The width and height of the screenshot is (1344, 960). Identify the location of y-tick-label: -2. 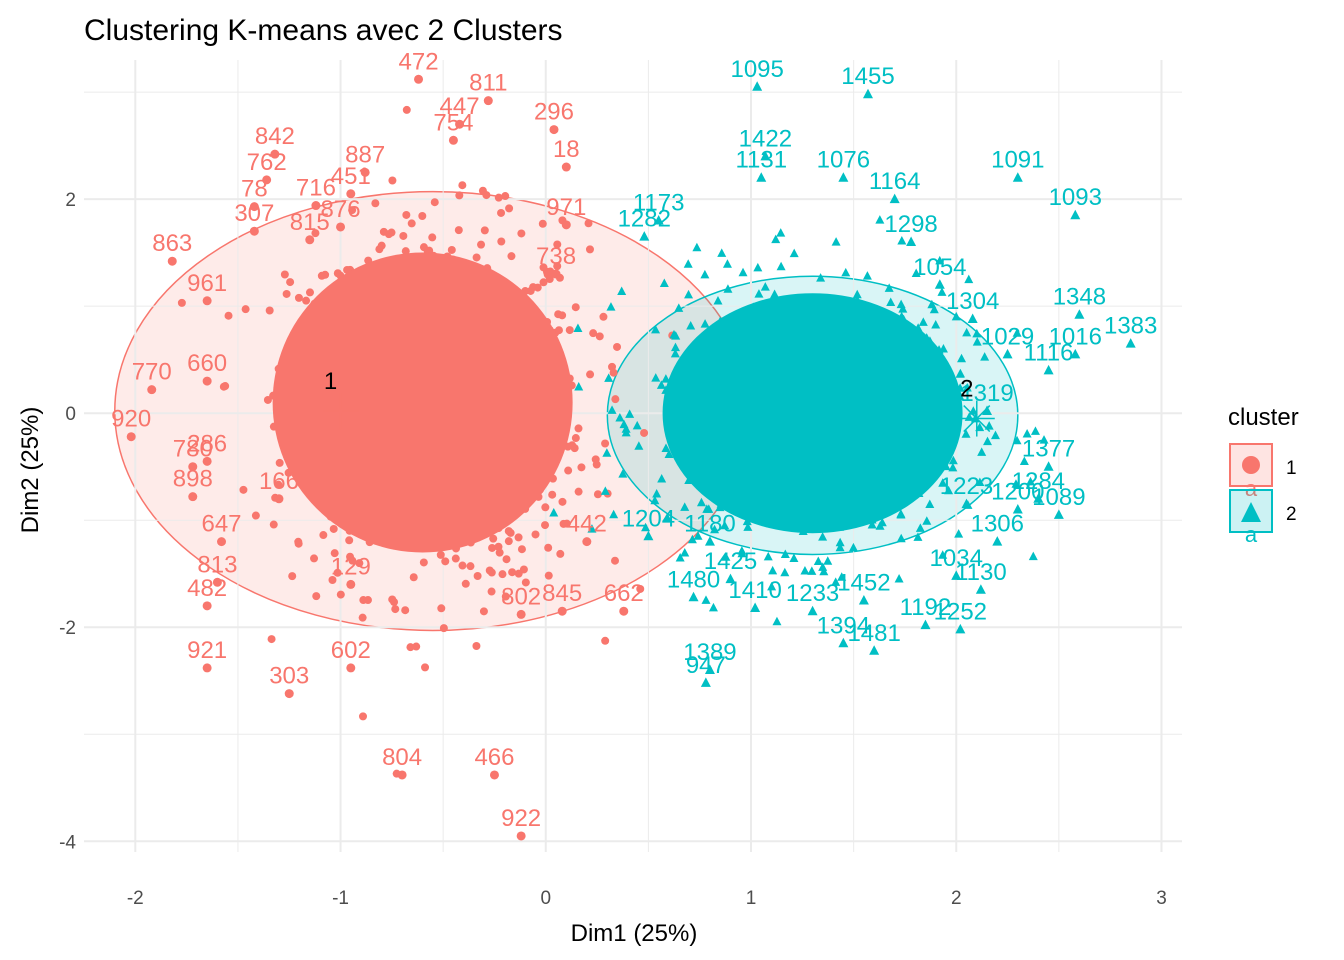
(67, 628).